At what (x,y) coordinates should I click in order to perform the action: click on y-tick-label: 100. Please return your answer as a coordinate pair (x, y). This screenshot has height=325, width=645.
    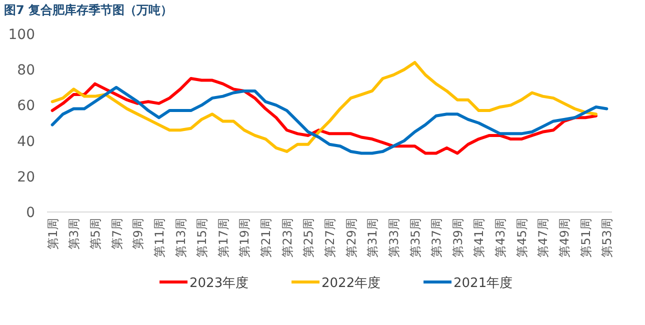
    Looking at the image, I should click on (21, 35).